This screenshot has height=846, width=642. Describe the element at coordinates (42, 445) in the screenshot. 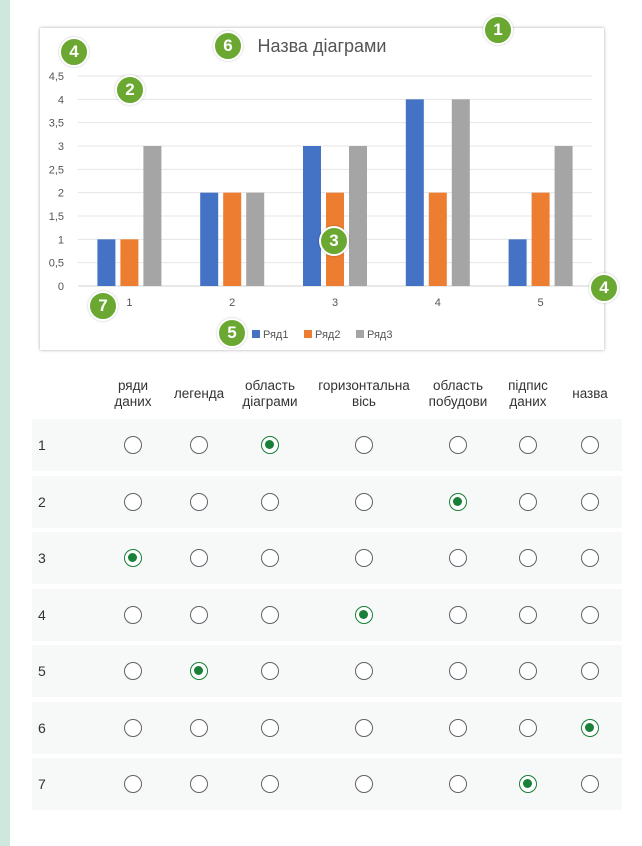

I see `row-label: 1` at that location.